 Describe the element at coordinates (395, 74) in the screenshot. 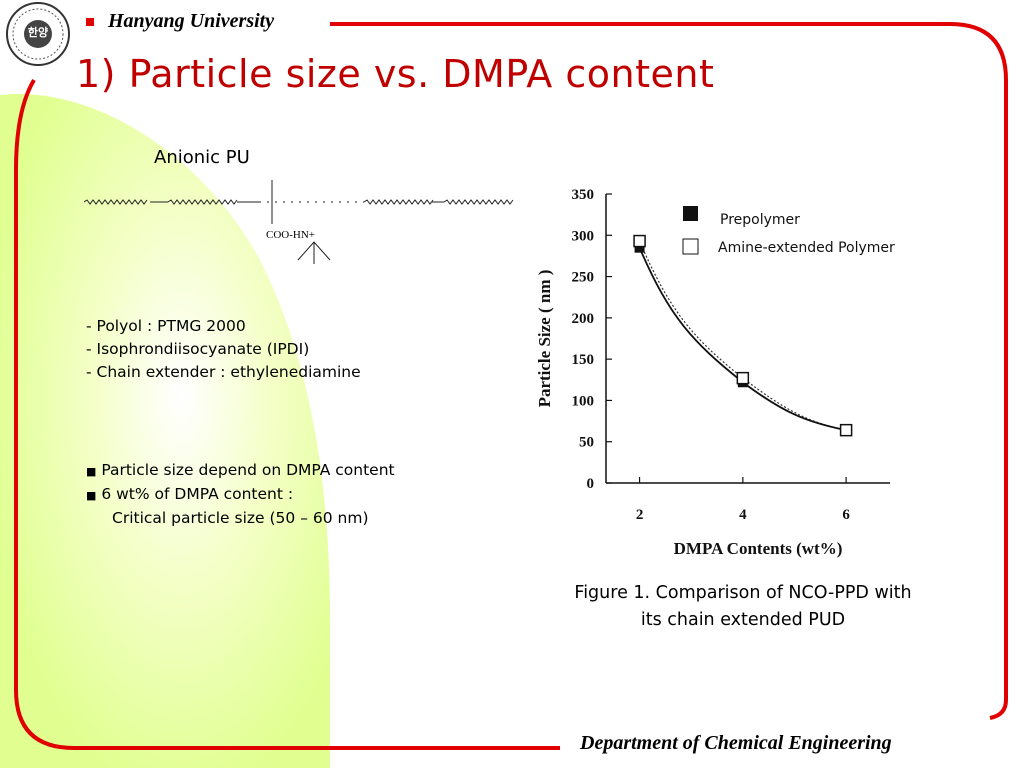

I see `slide-title: 1) Particle size vs. DMPA content` at that location.